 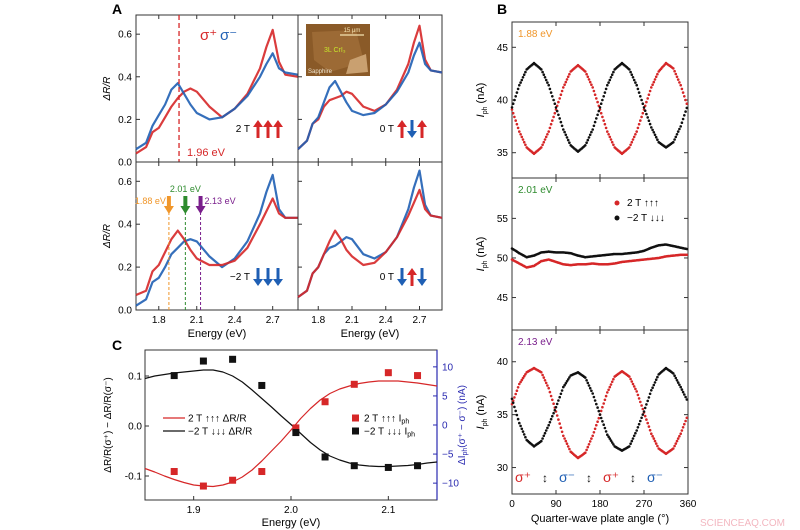 I want to click on energy-label: 1.88 eV, so click(x=535, y=34).